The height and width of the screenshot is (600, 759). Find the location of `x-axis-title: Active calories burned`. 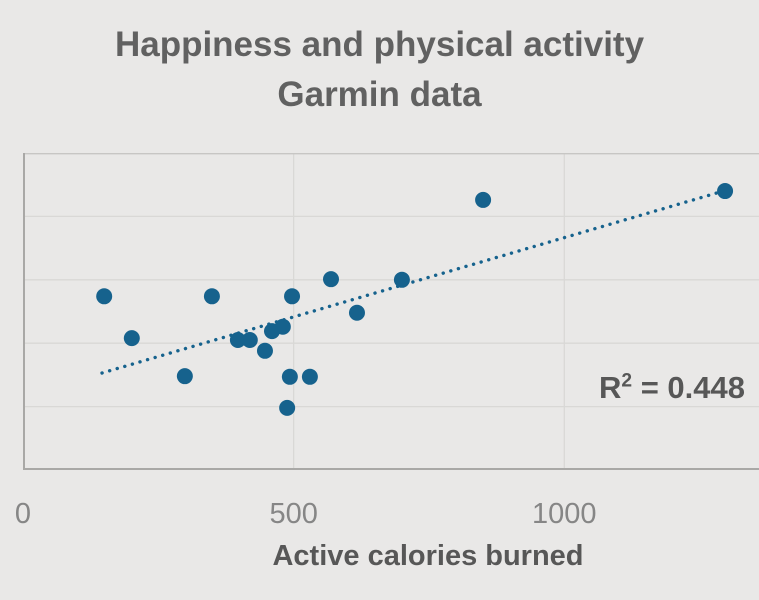

x-axis-title: Active calories burned is located at coordinates (428, 556).